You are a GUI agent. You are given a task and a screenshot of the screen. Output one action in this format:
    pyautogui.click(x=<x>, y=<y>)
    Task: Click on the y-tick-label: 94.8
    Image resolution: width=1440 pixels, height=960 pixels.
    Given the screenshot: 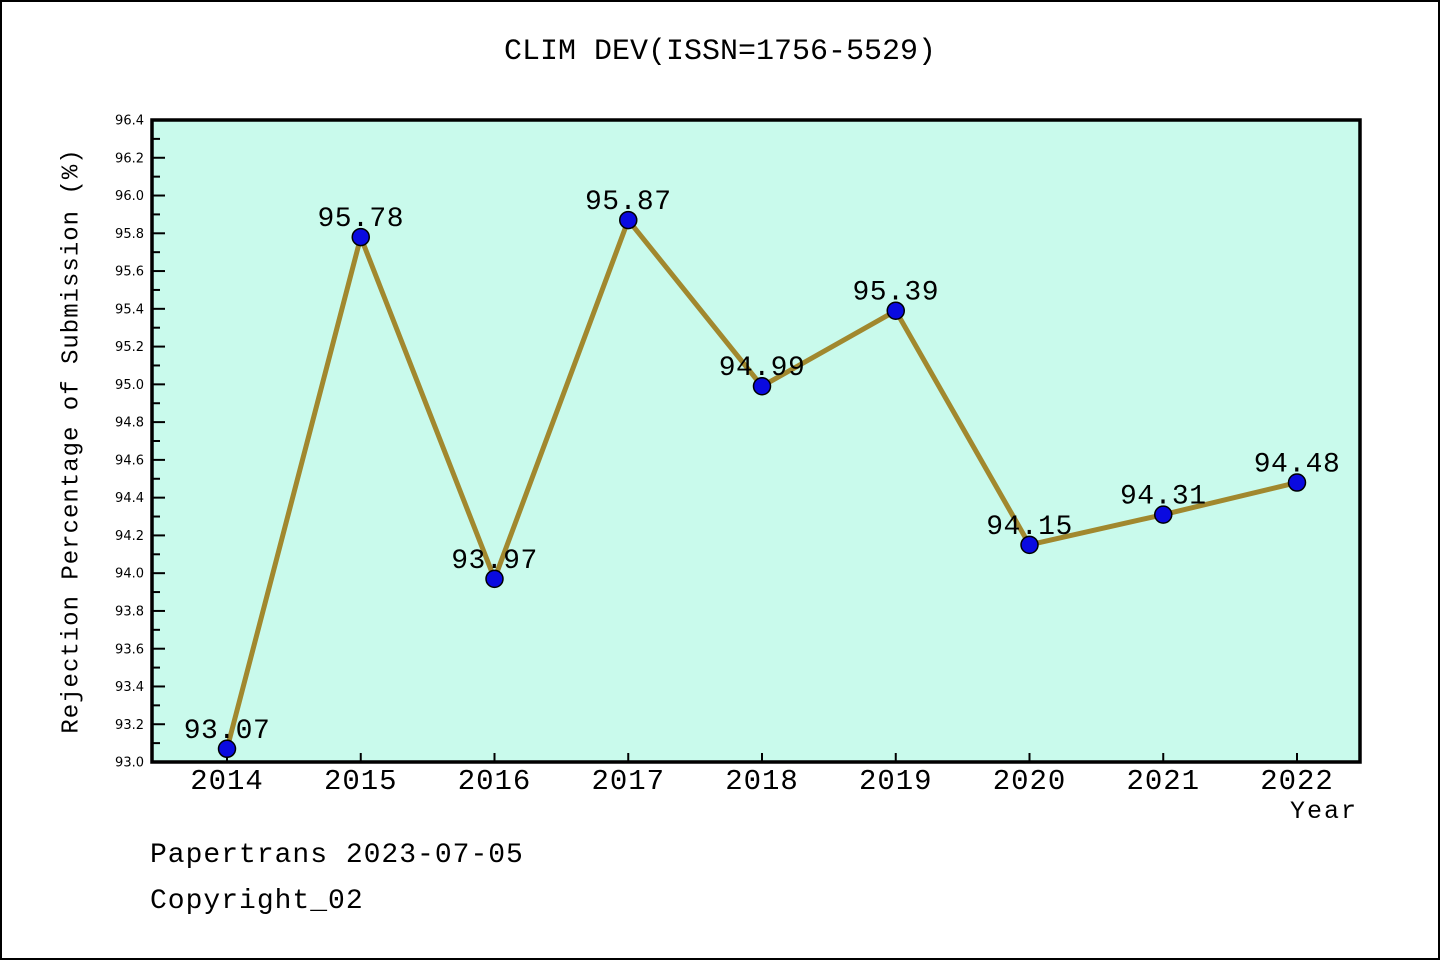 What is the action you would take?
    pyautogui.click(x=129, y=423)
    